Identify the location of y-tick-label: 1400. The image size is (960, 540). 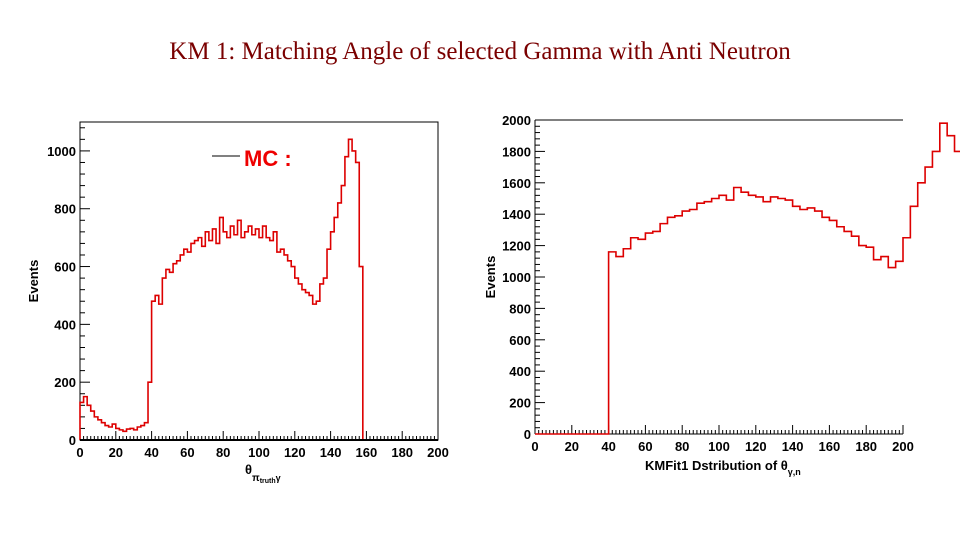
(516, 214).